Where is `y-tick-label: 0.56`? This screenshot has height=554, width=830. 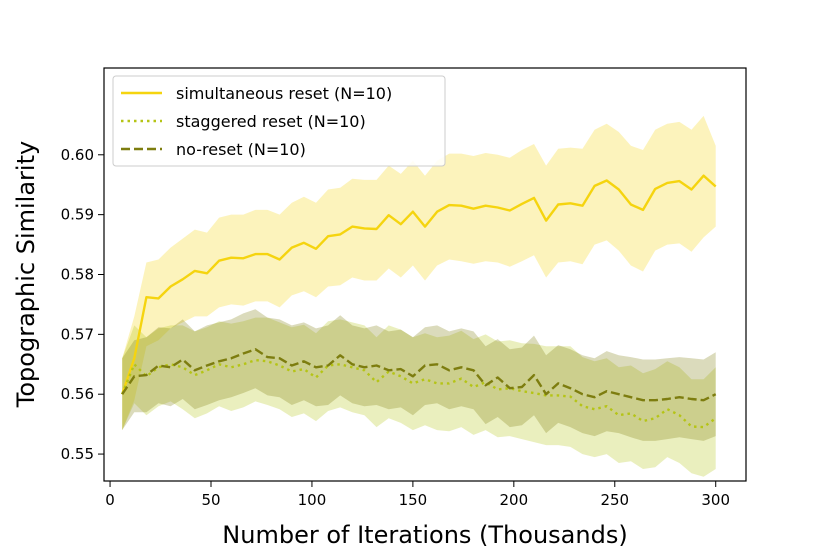
y-tick-label: 0.56 is located at coordinates (77, 394).